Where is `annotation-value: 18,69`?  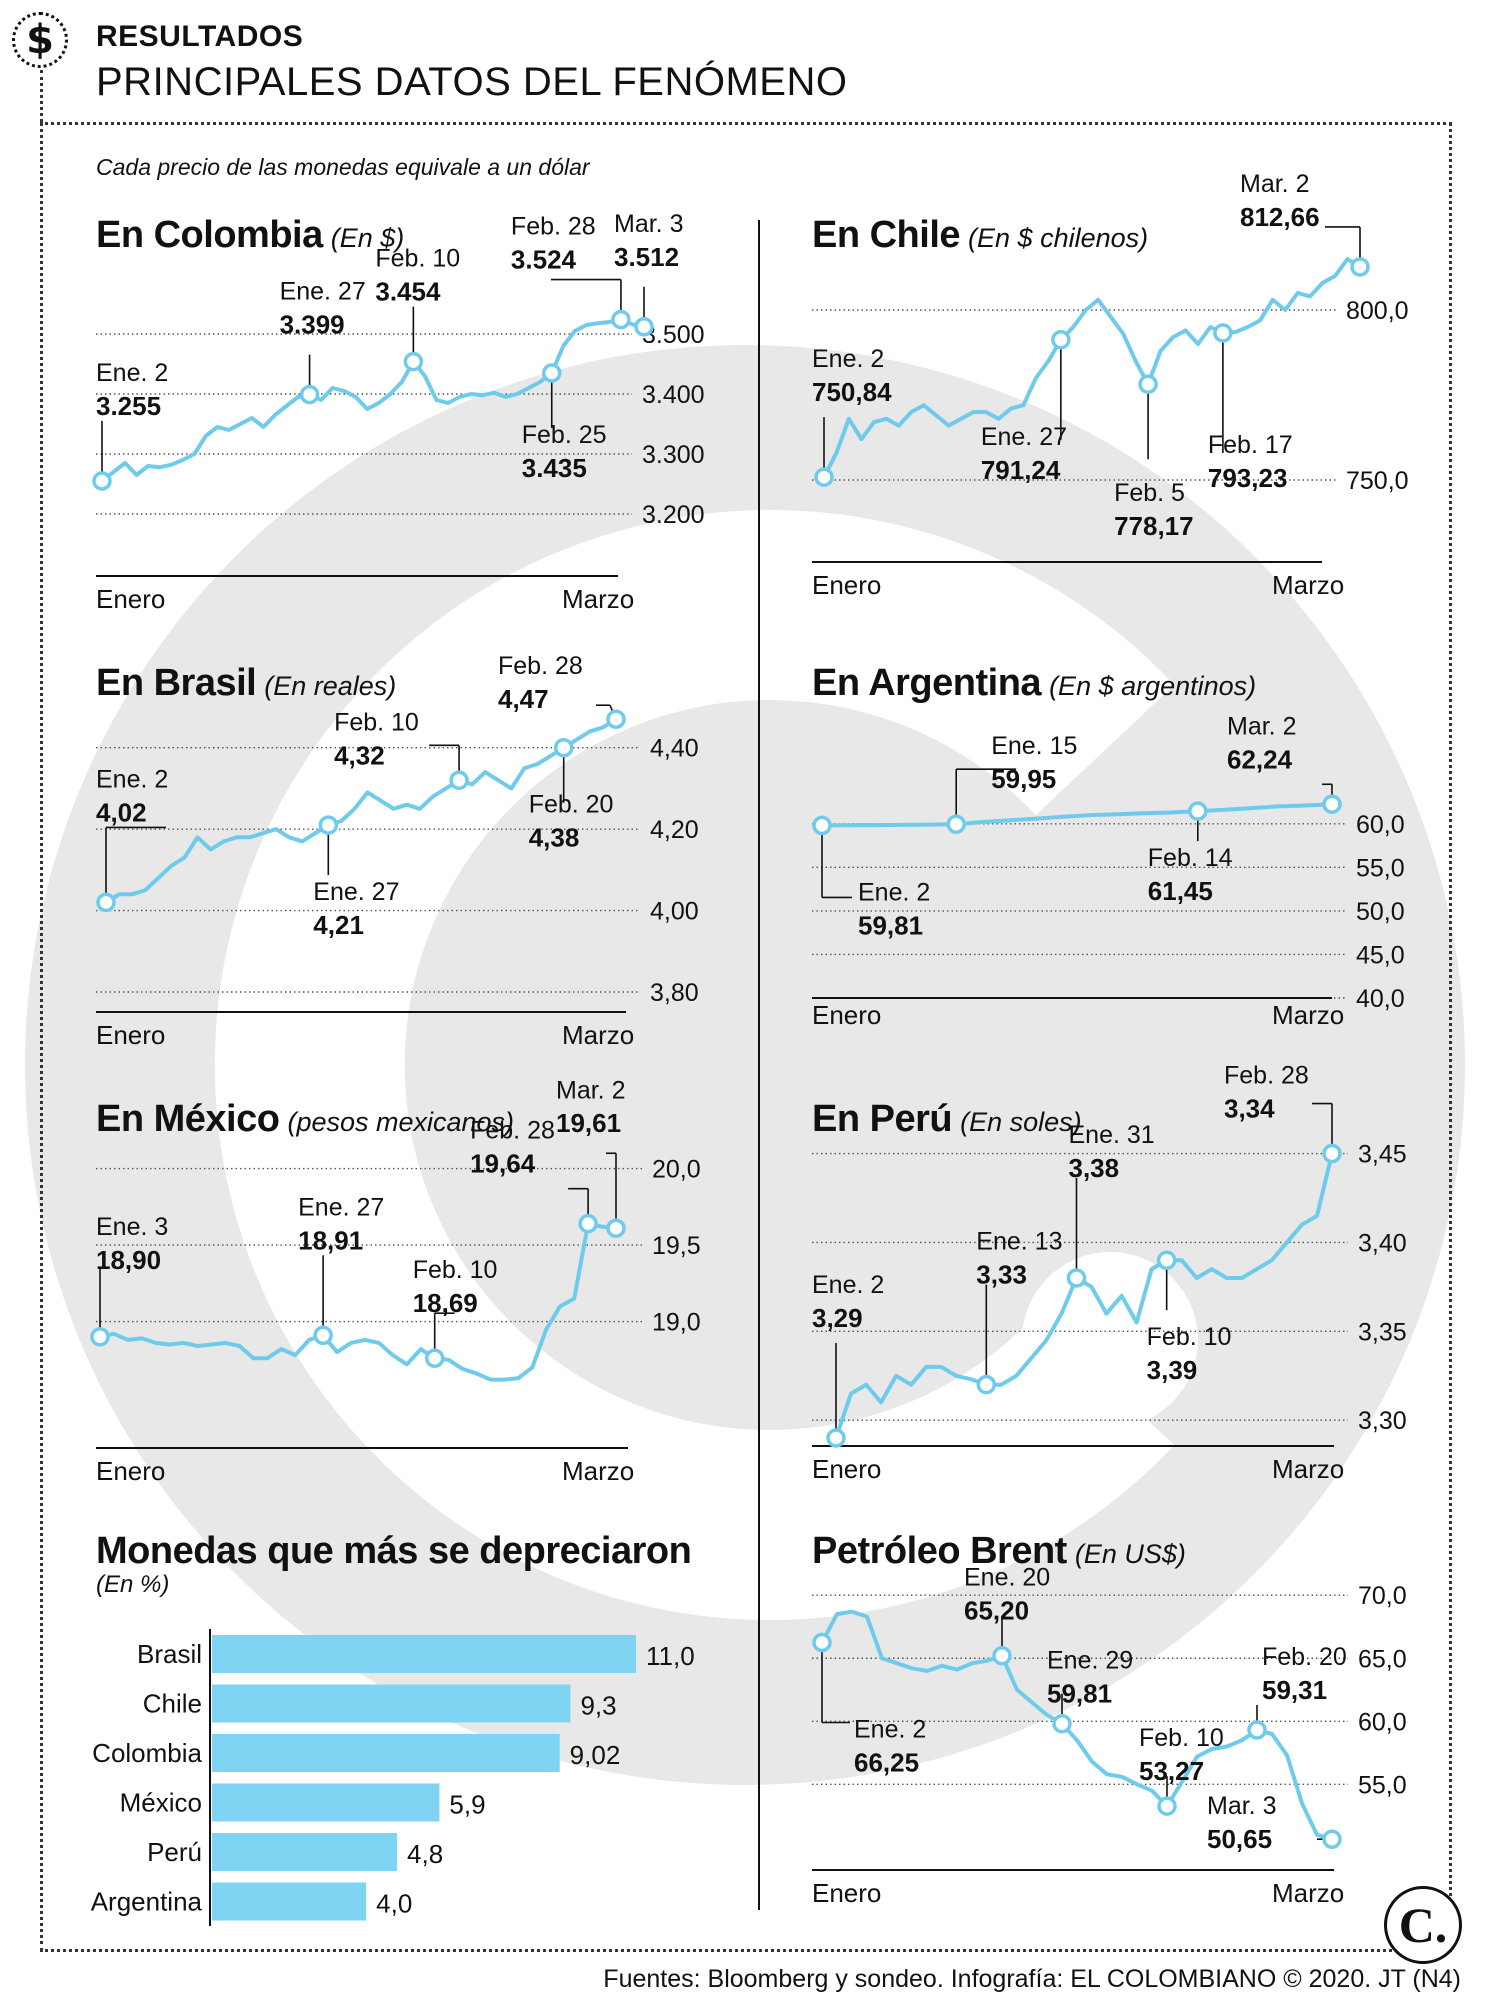
annotation-value: 18,69 is located at coordinates (445, 1303).